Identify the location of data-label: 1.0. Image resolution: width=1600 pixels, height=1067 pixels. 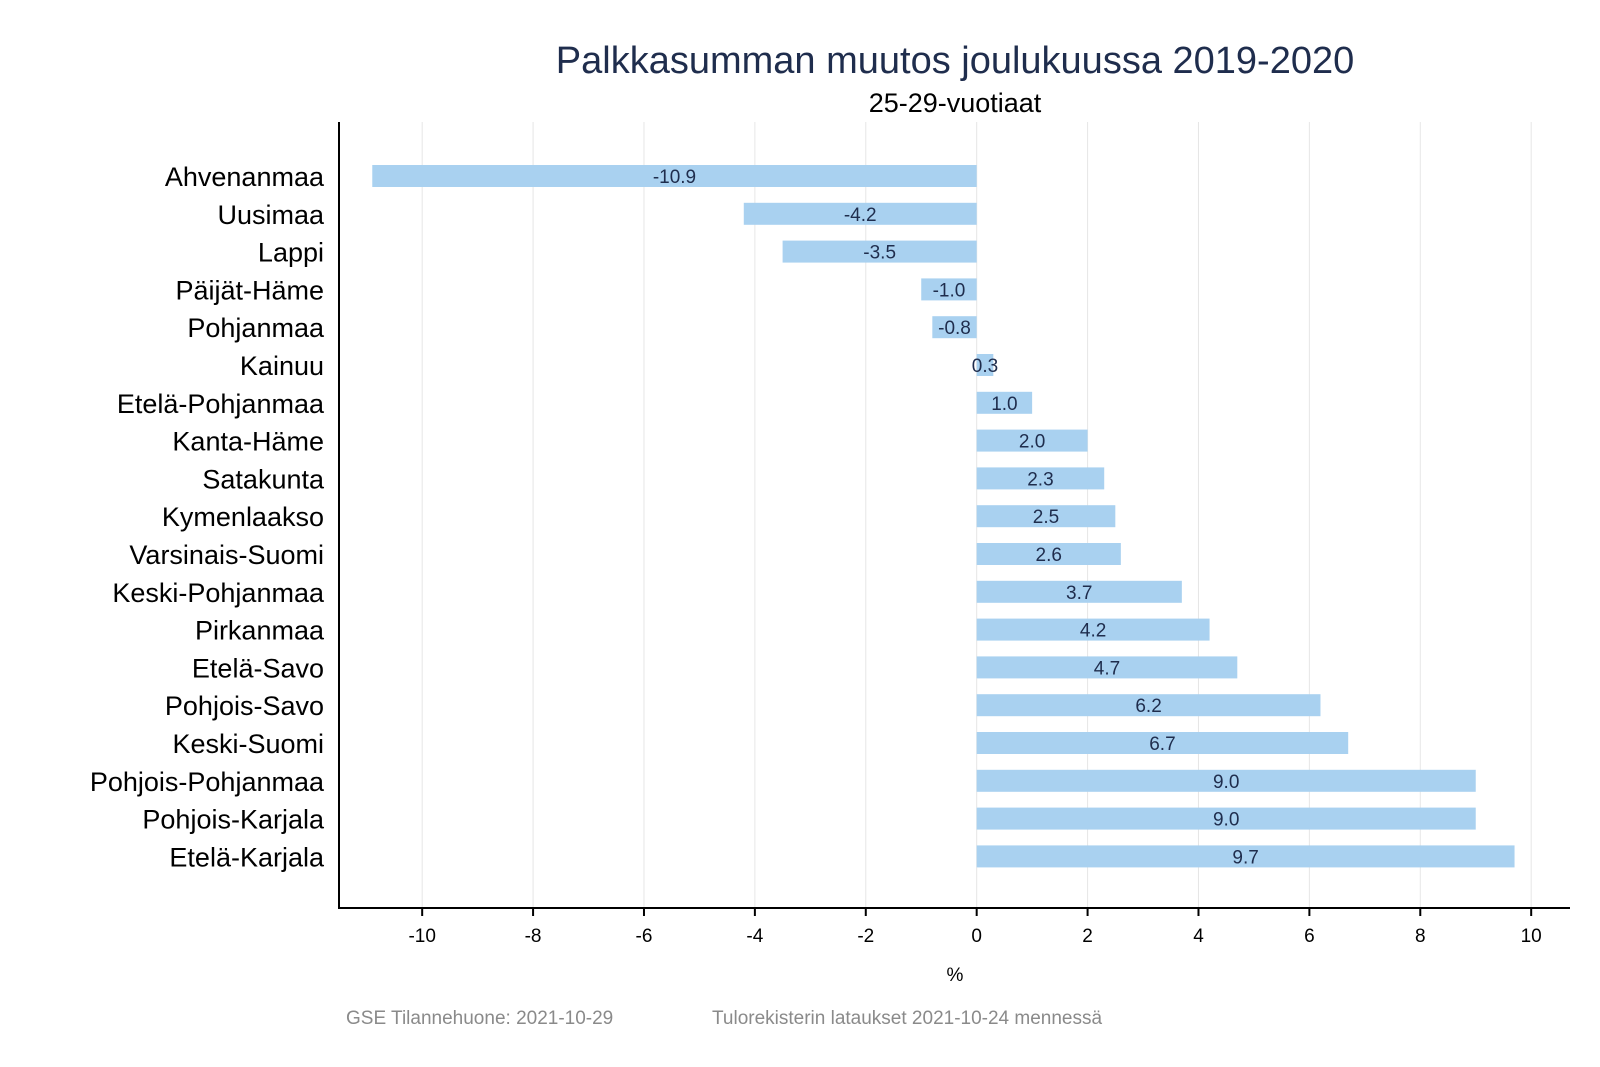
(1004, 404).